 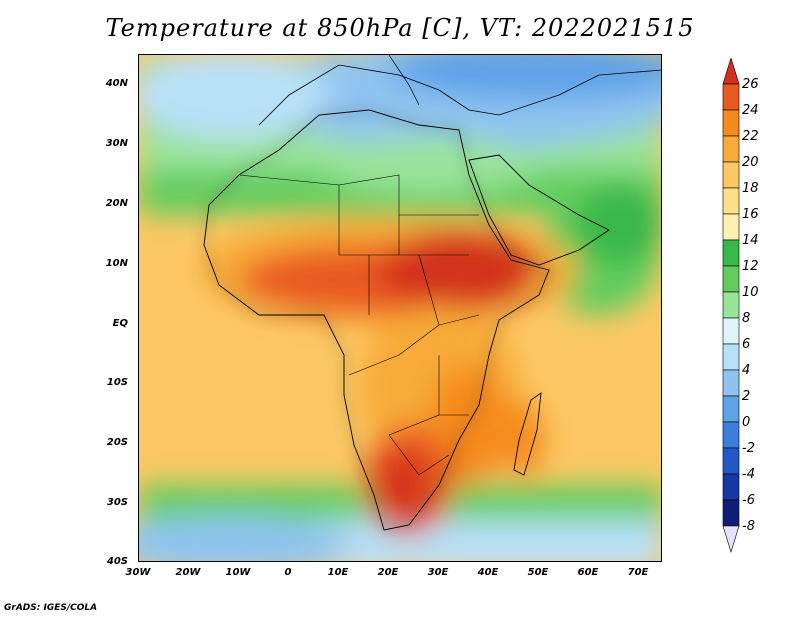 What do you see at coordinates (750, 110) in the screenshot?
I see `colorbar-label: 24` at bounding box center [750, 110].